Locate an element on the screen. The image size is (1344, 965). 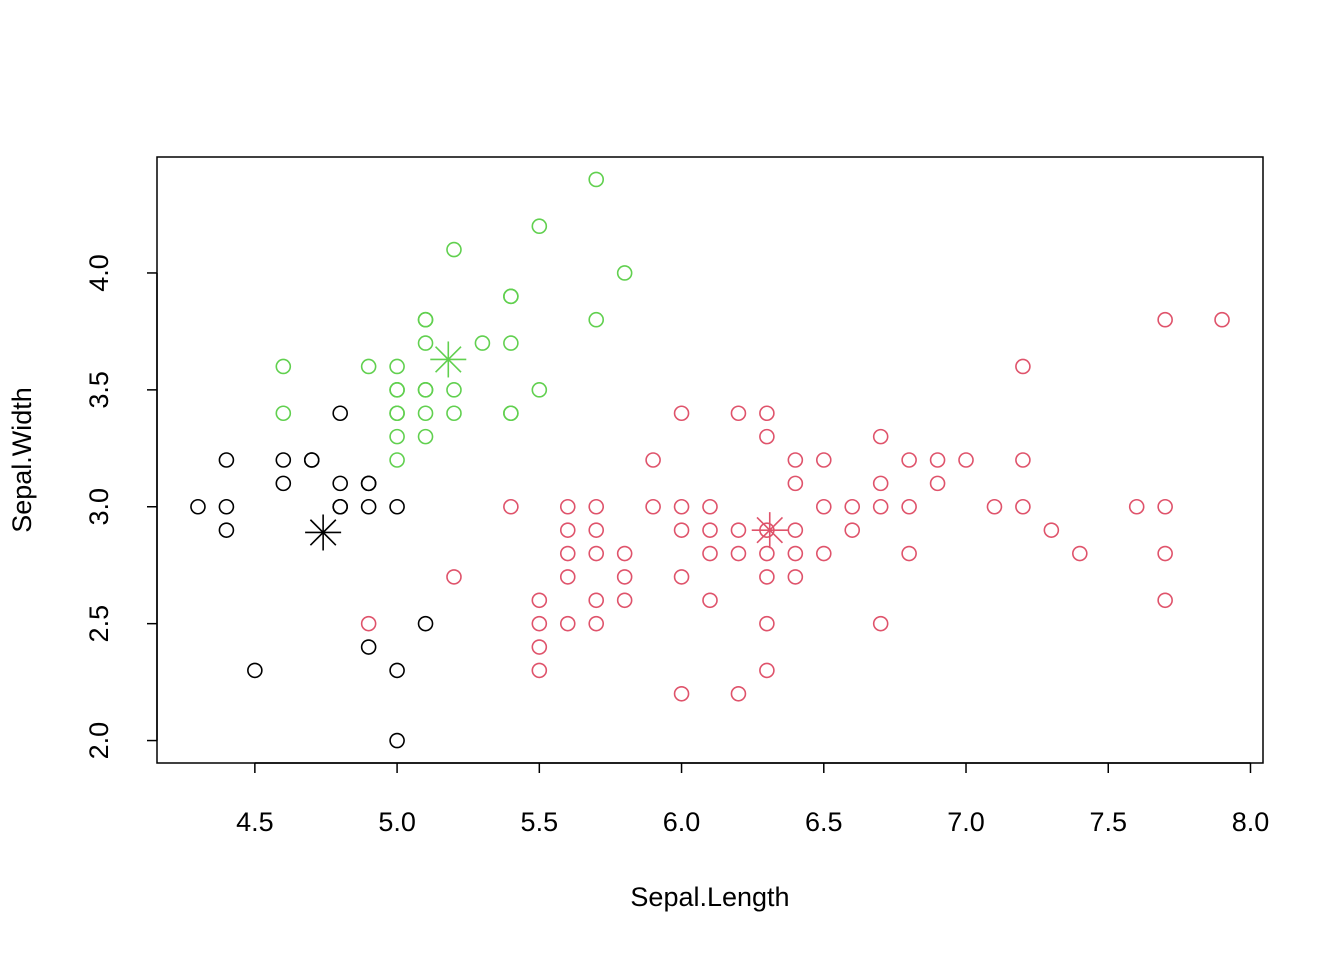
x-tick-label: 6.5 is located at coordinates (824, 822).